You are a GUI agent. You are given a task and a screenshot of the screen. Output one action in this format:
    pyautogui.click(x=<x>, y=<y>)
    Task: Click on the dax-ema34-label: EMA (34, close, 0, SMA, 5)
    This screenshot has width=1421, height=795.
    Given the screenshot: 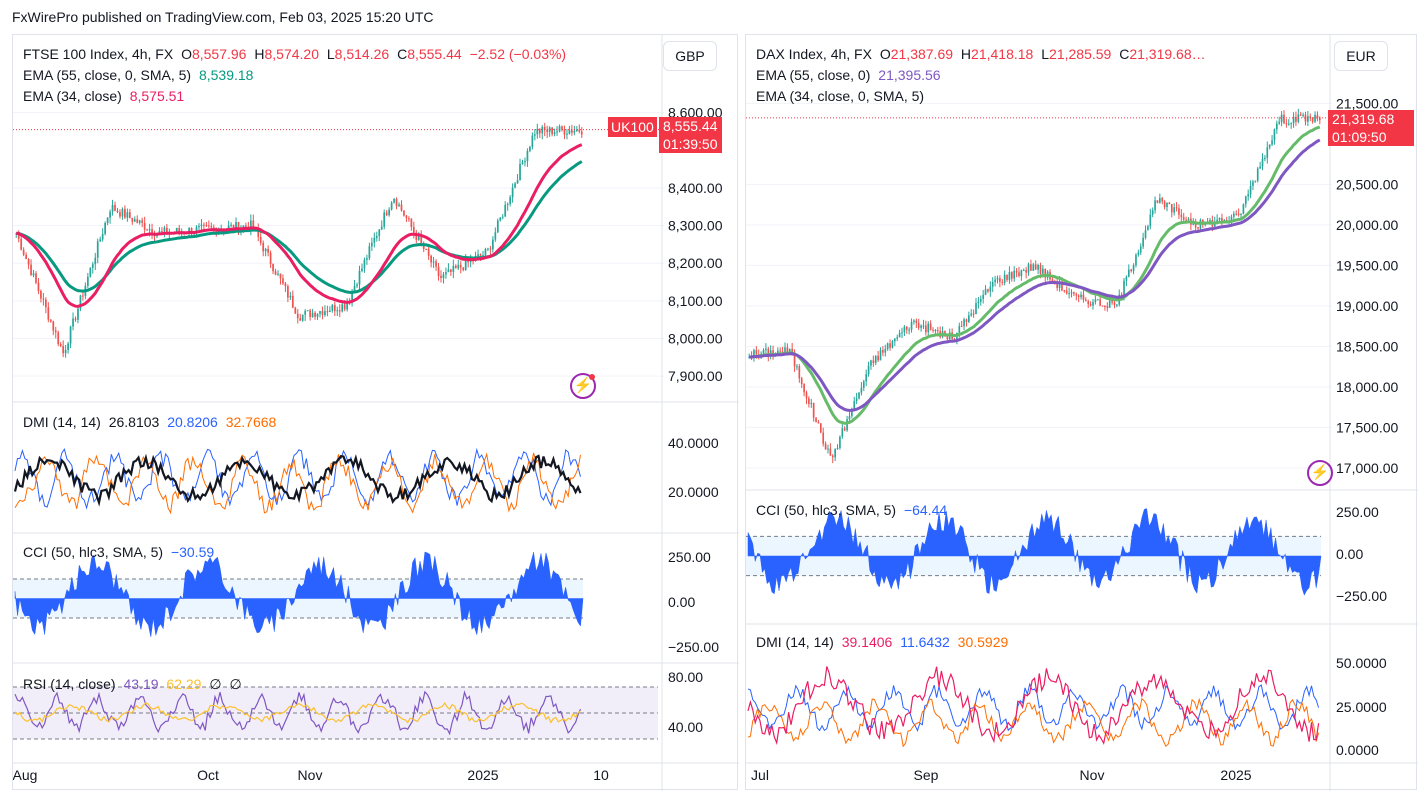 What is the action you would take?
    pyautogui.click(x=840, y=96)
    